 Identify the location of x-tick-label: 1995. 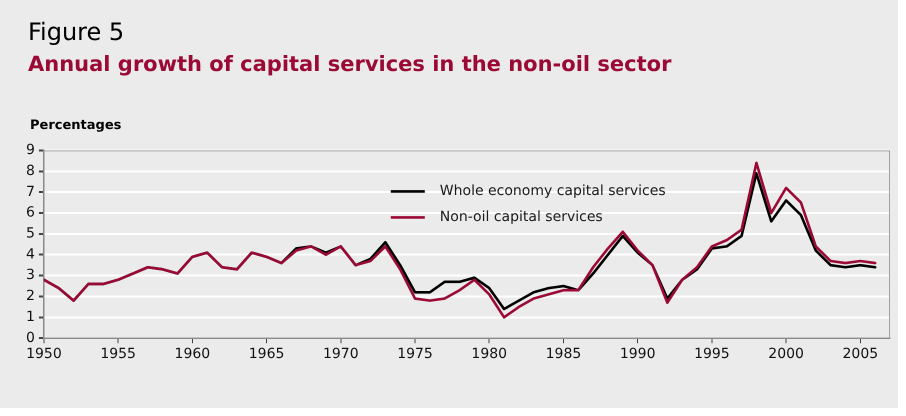
(712, 354).